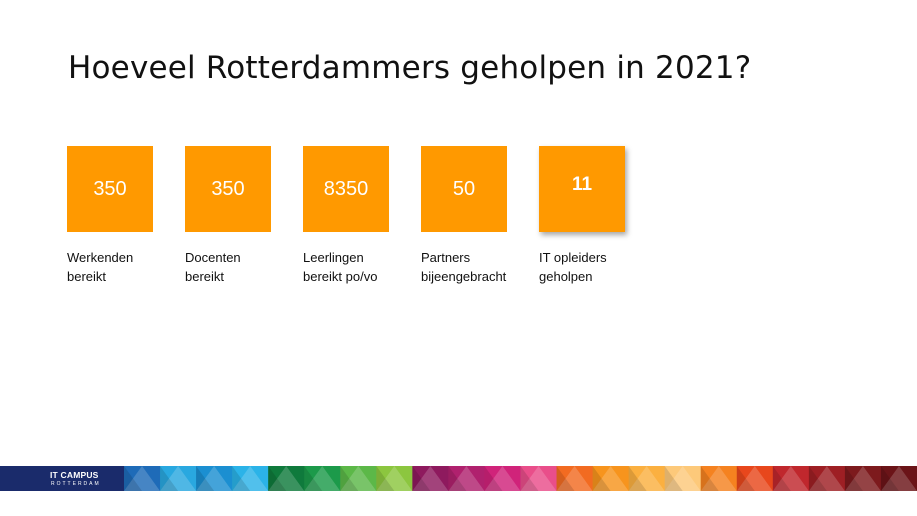  I want to click on logo-sub-text: ROTTERDAM, so click(76, 484).